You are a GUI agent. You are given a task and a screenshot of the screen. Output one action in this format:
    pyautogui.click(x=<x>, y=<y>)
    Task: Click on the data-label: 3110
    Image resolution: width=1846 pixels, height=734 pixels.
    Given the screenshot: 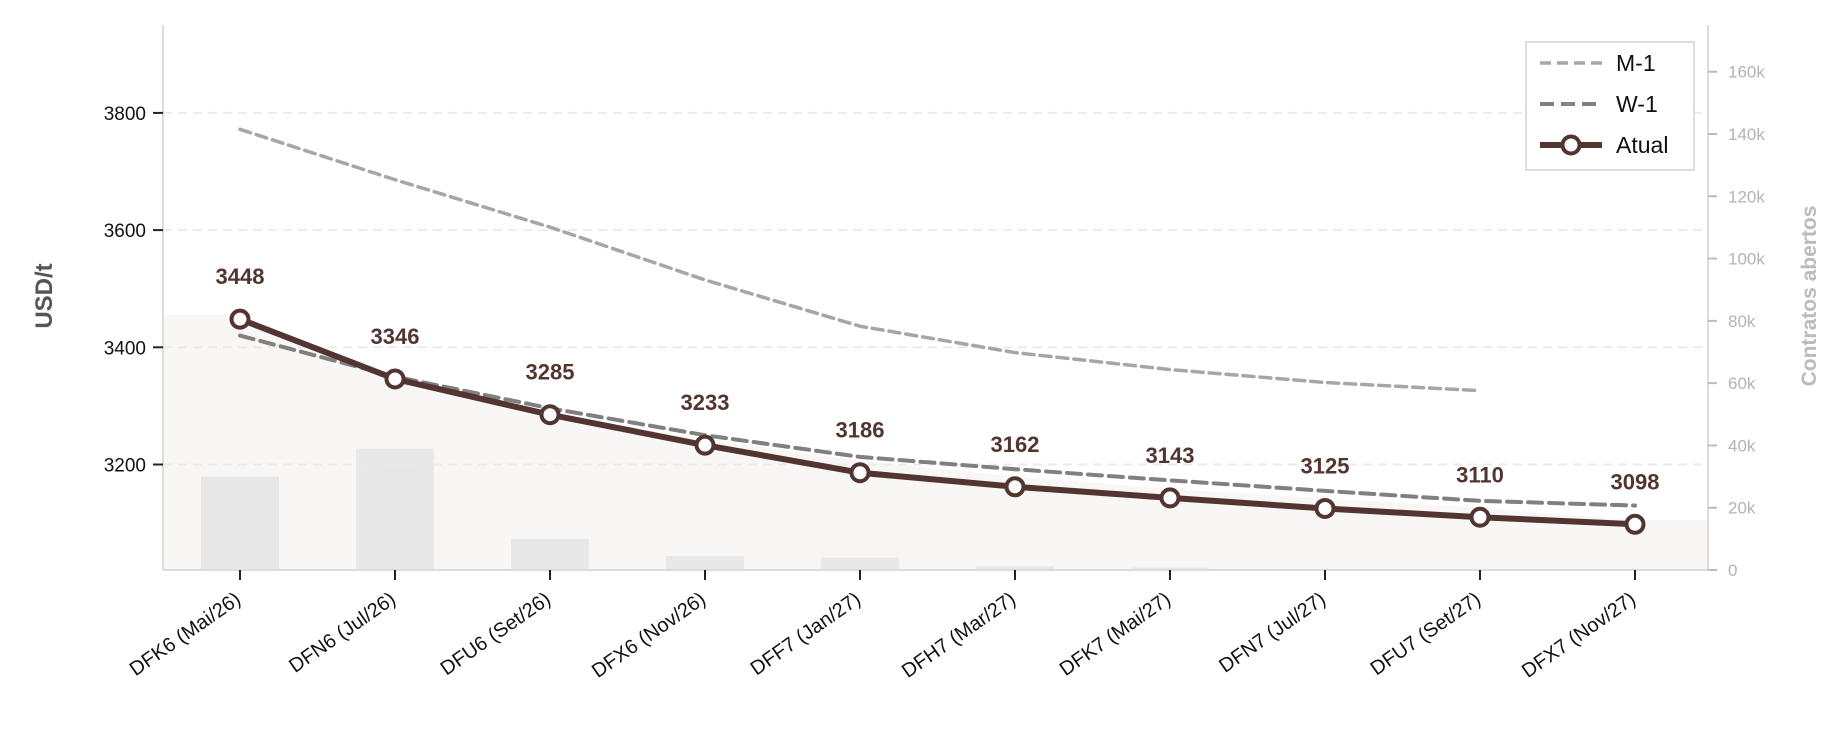 What is the action you would take?
    pyautogui.click(x=1480, y=474)
    